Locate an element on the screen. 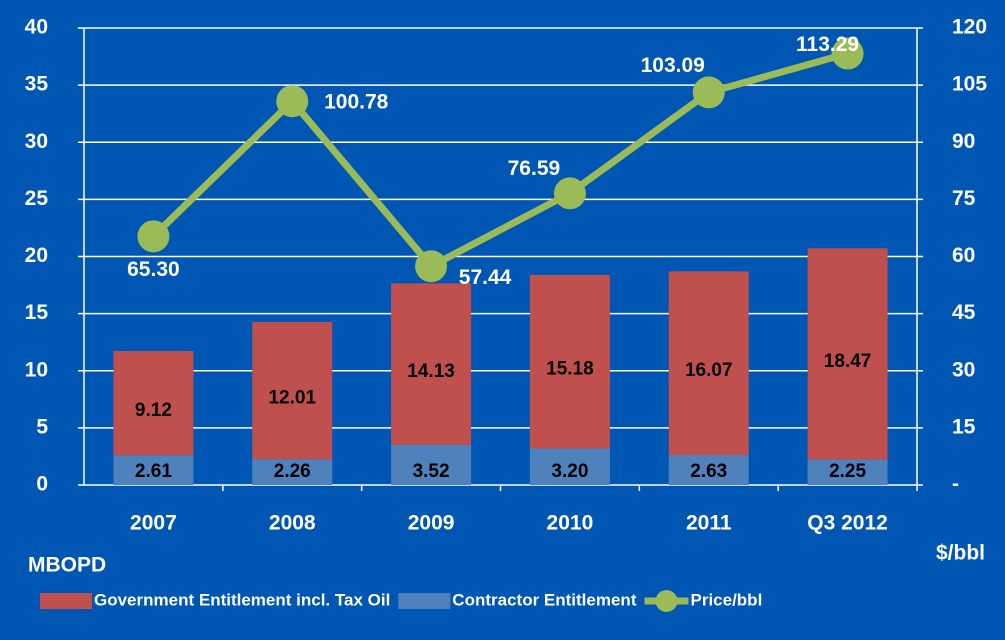 Image resolution: width=1005 pixels, height=640 pixels. y-tick-label: 15 is located at coordinates (37, 312).